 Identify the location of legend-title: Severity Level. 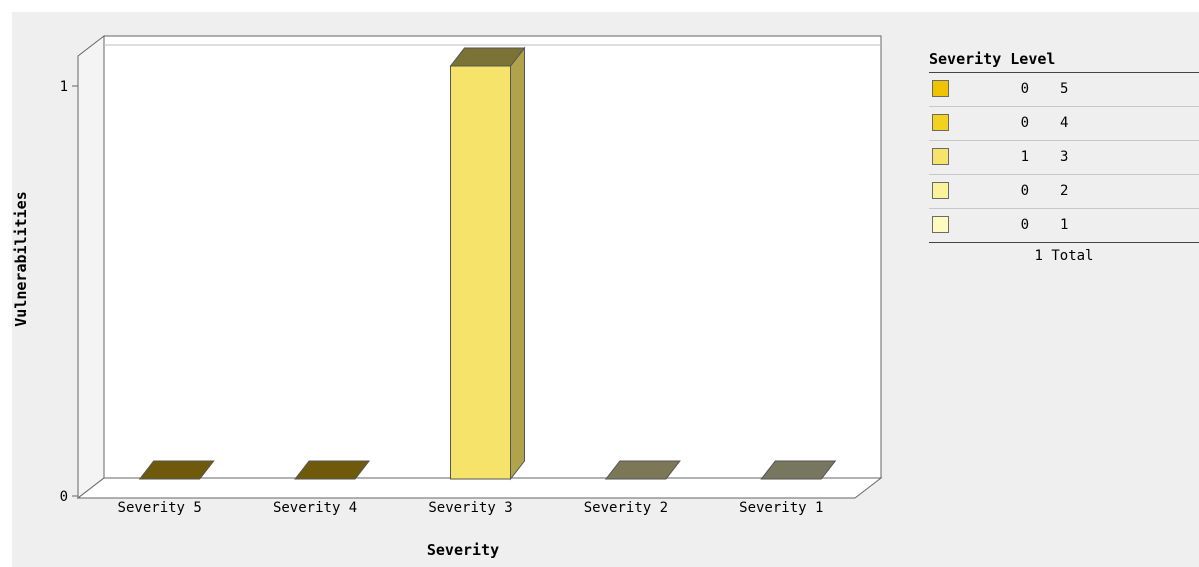
(1064, 60).